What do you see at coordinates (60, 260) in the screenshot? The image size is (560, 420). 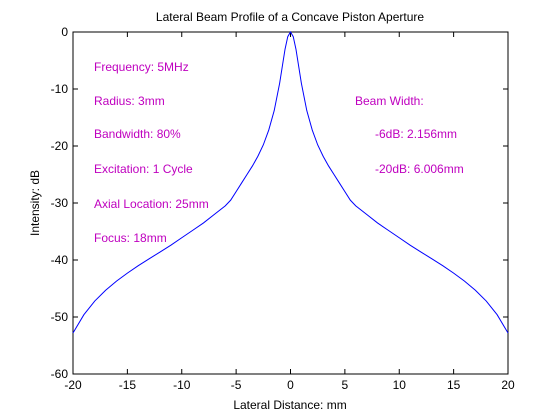 I see `y-tick-label: -40` at bounding box center [60, 260].